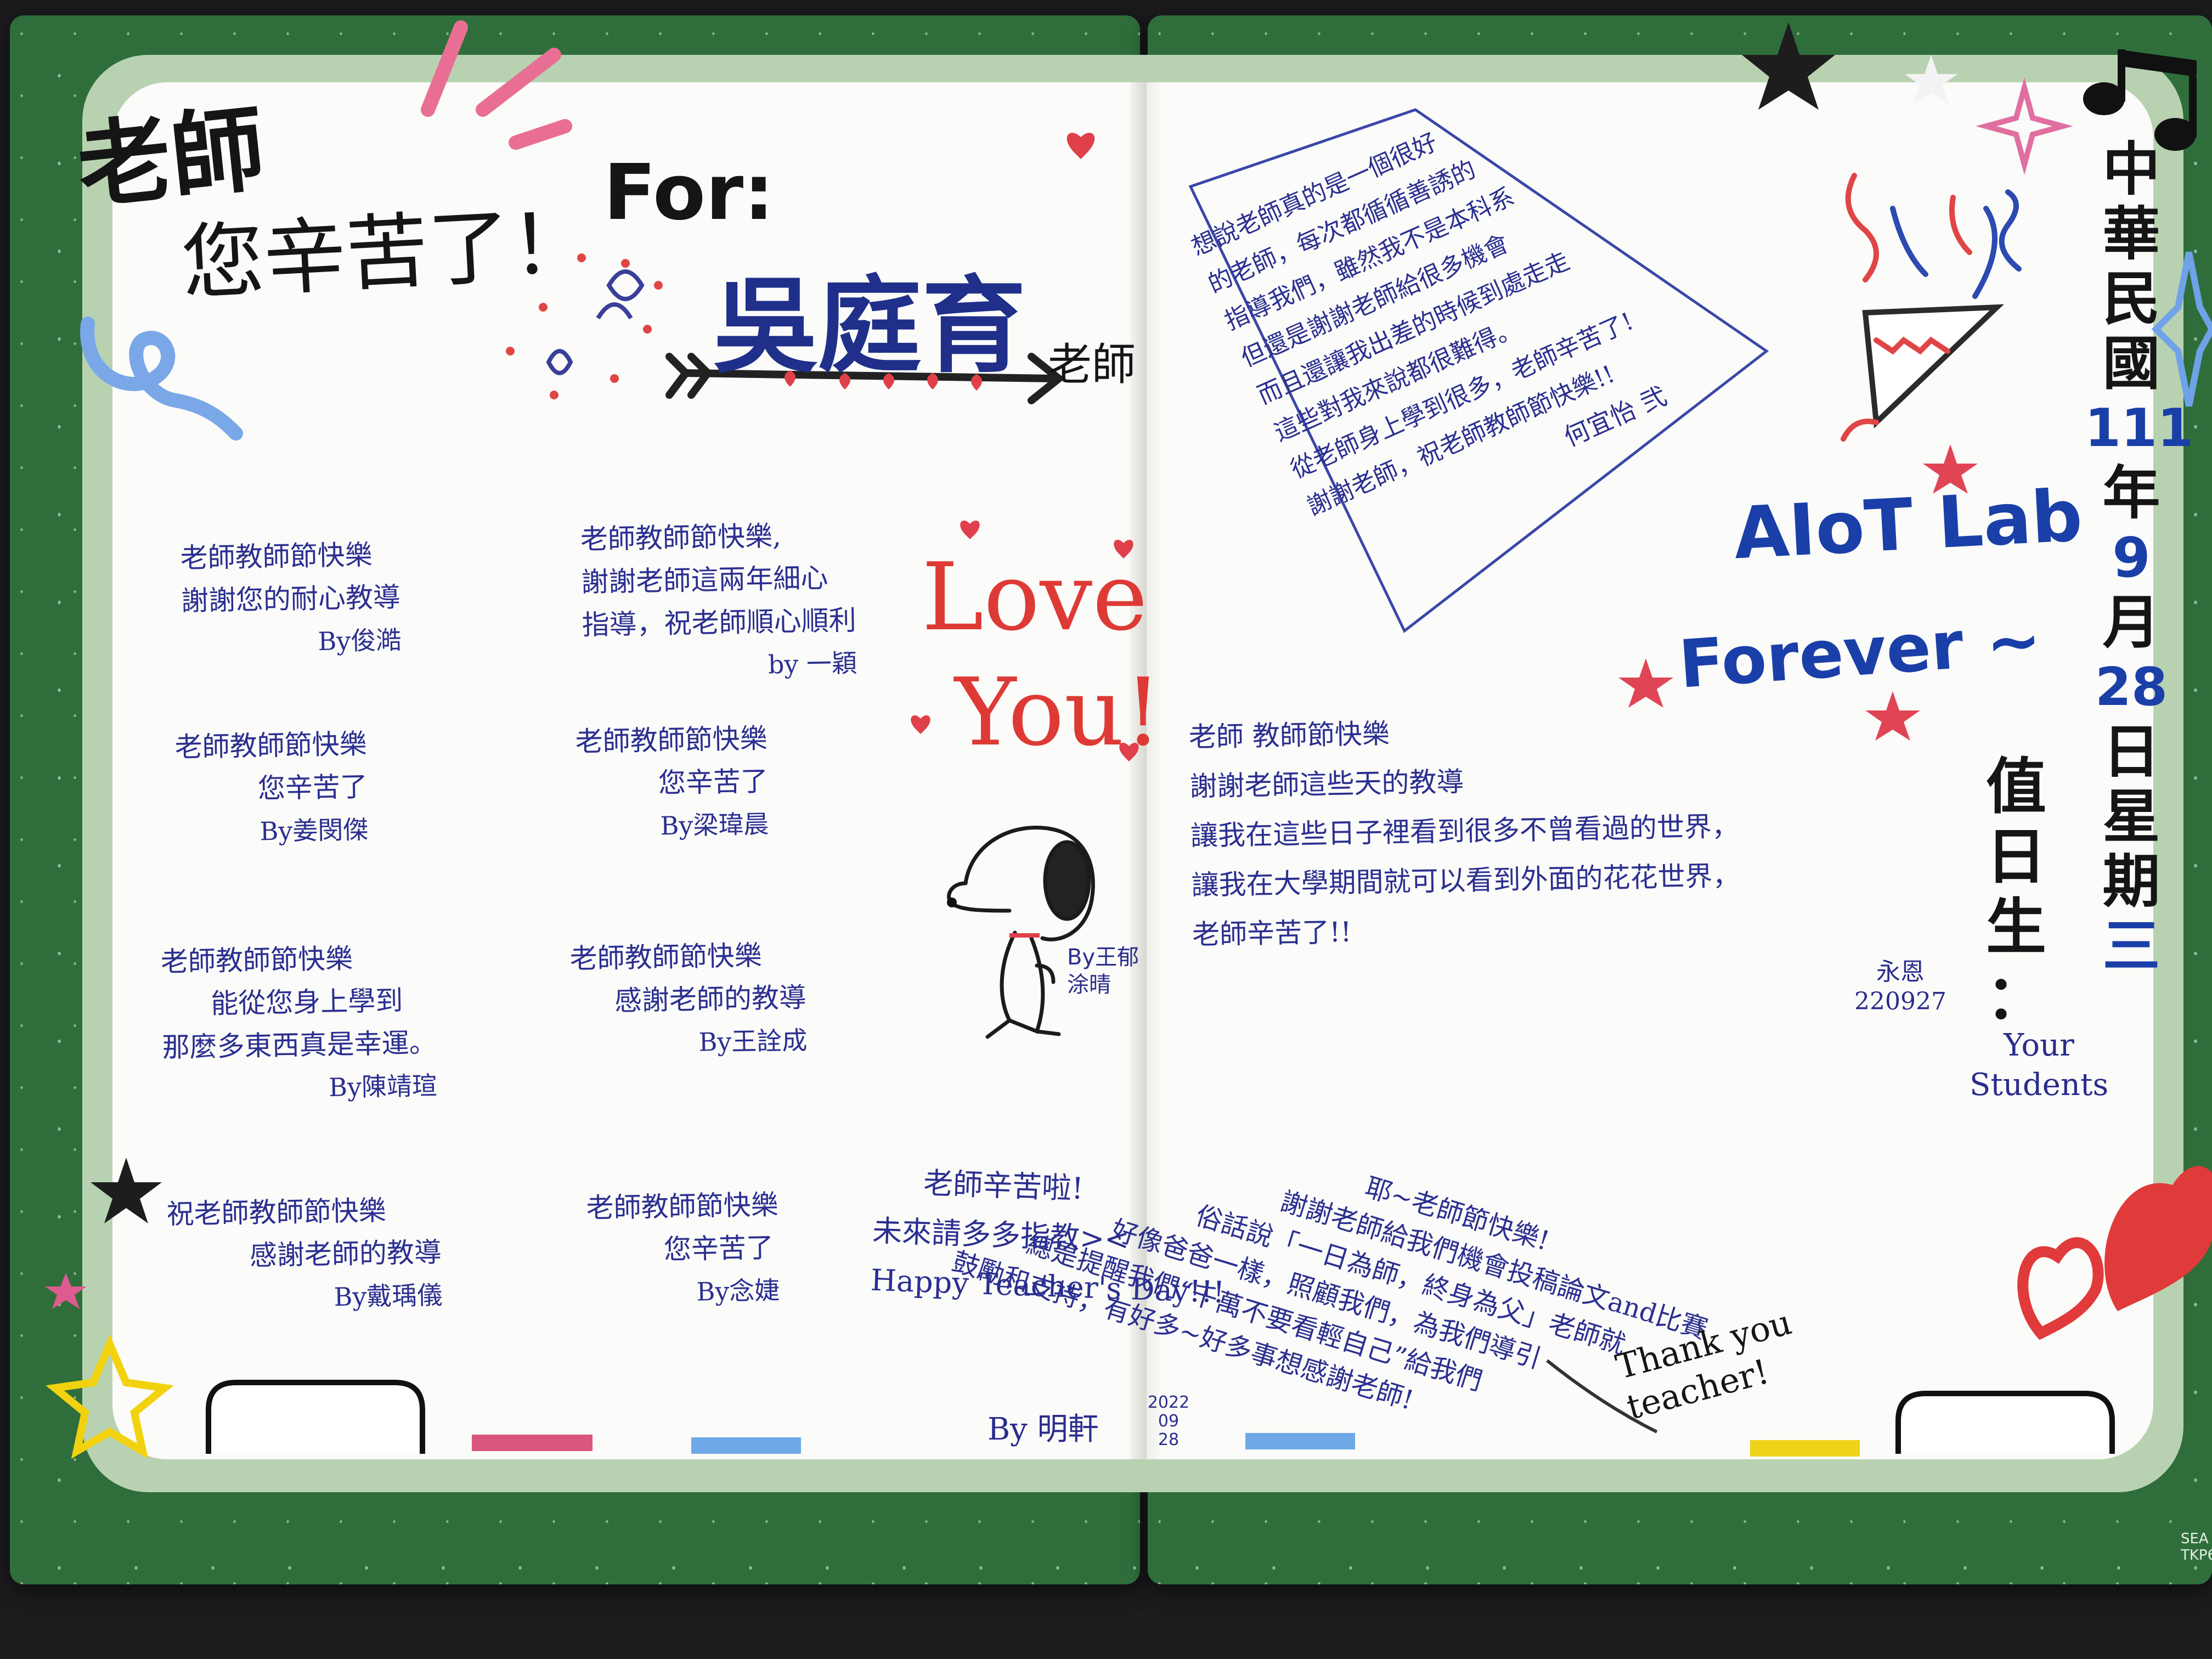 The width and height of the screenshot is (2212, 1659). I want to click on heart-icon, so click(1025, 447).